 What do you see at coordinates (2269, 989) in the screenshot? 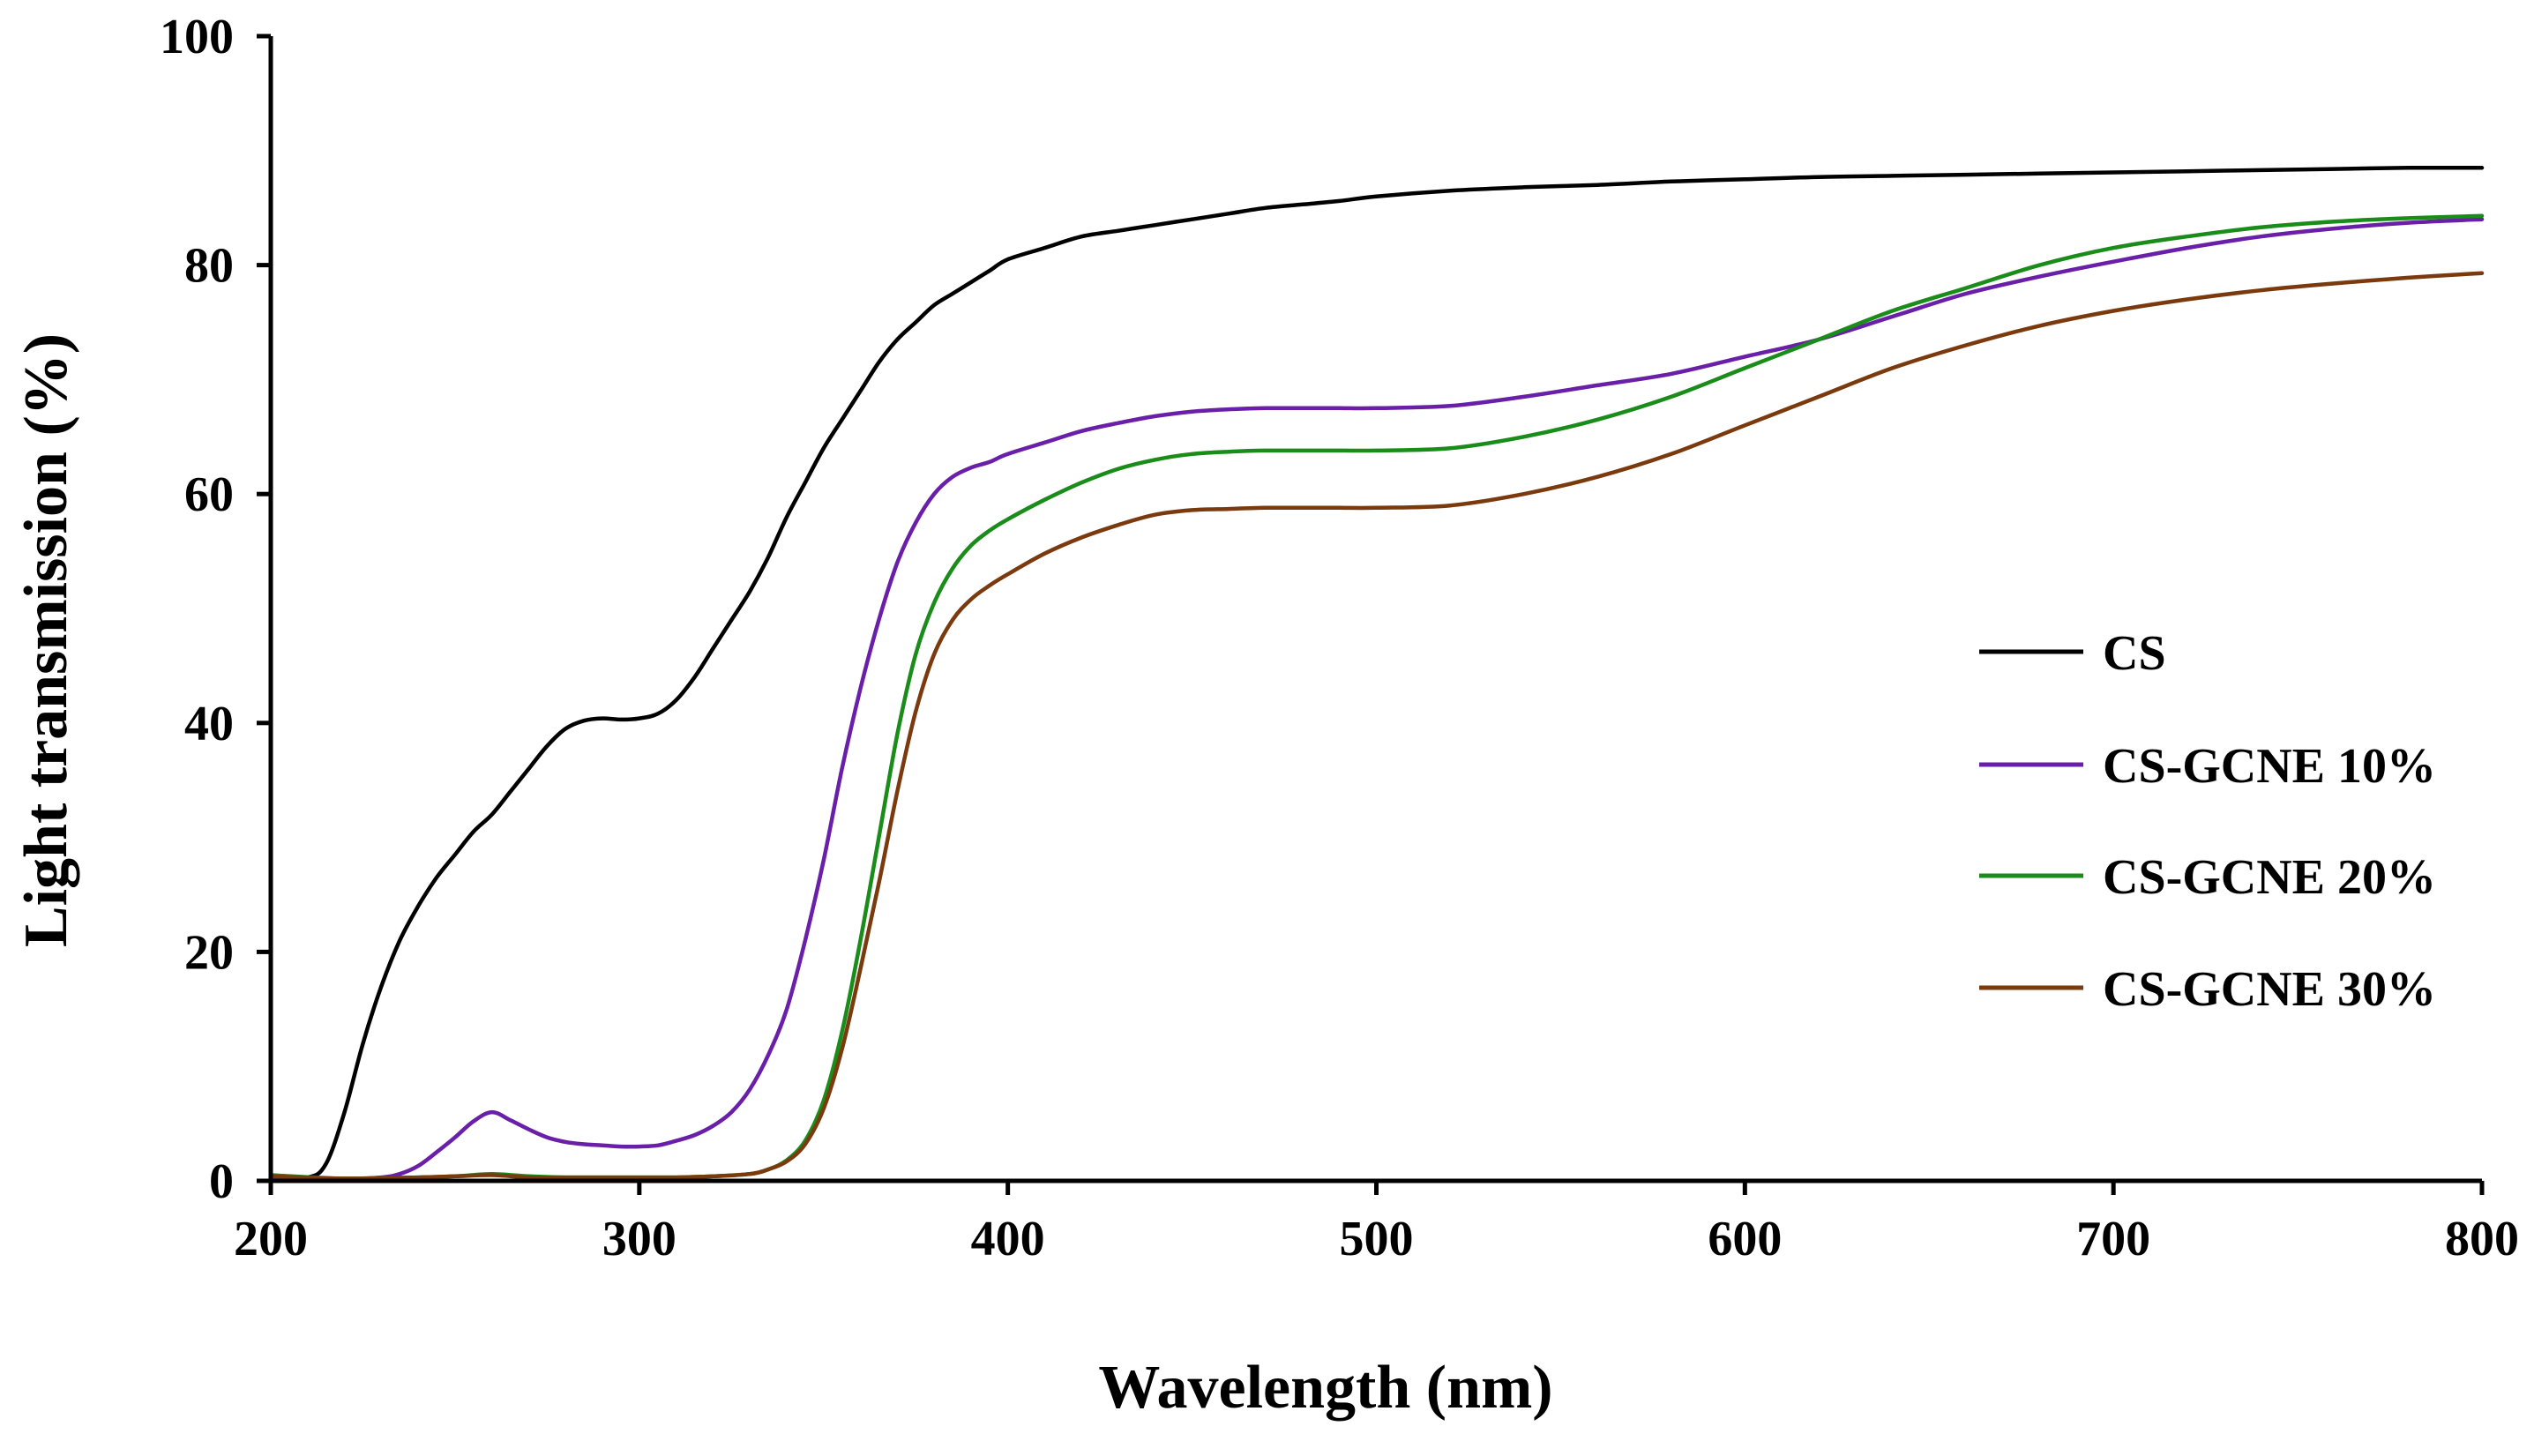
I see `legend-label: CS-GCNE 30%` at bounding box center [2269, 989].